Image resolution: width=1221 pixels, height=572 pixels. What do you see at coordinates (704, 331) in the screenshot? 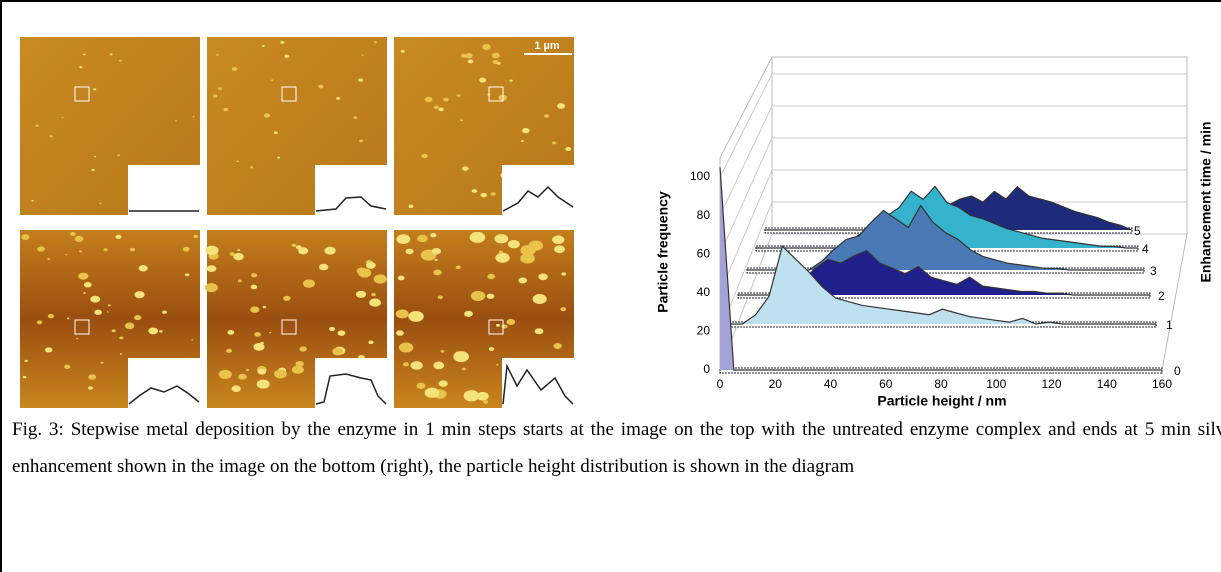
I see `y-tick-label: 20` at bounding box center [704, 331].